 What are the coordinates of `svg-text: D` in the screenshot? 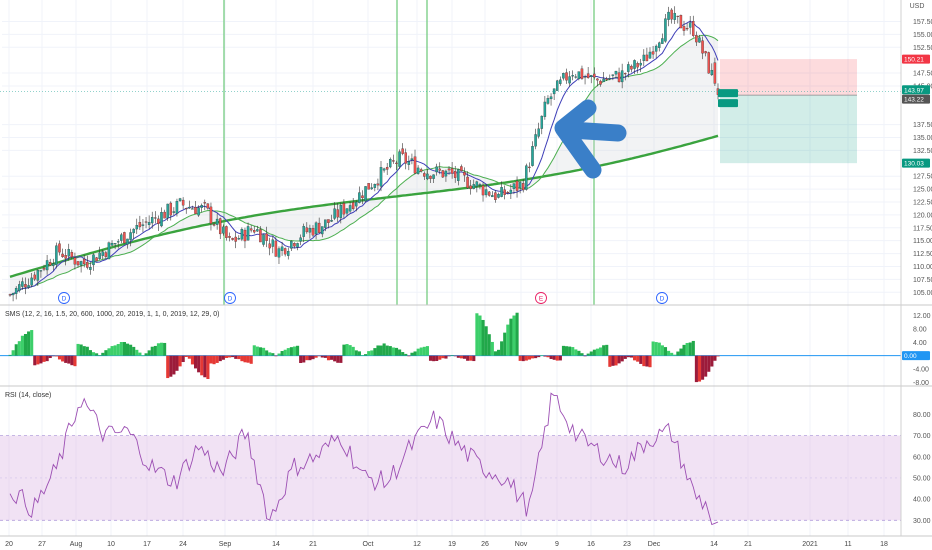 It's located at (662, 299).